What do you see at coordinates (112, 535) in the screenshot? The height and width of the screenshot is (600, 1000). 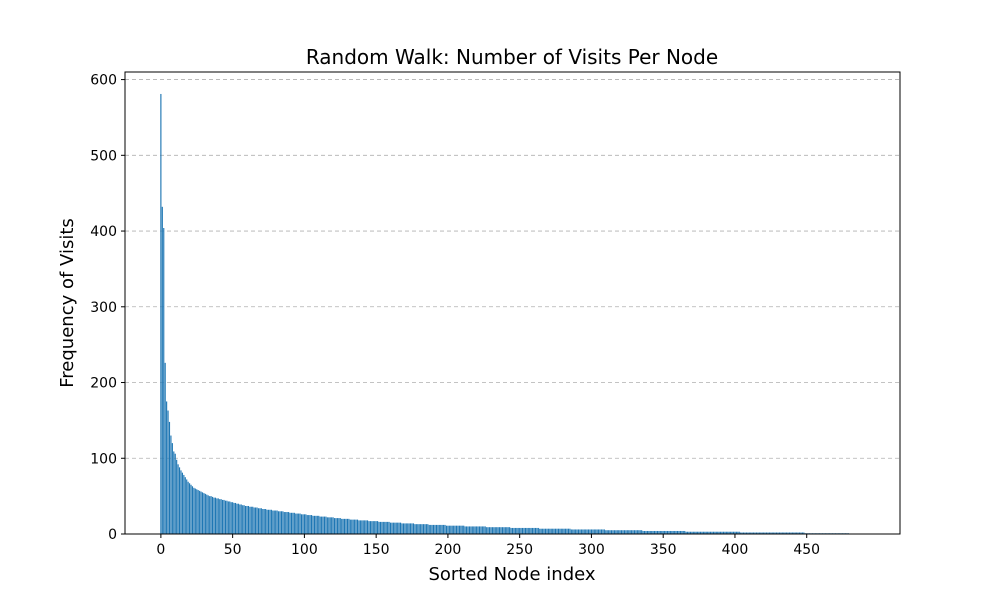 I see `y-tick-label: 0` at bounding box center [112, 535].